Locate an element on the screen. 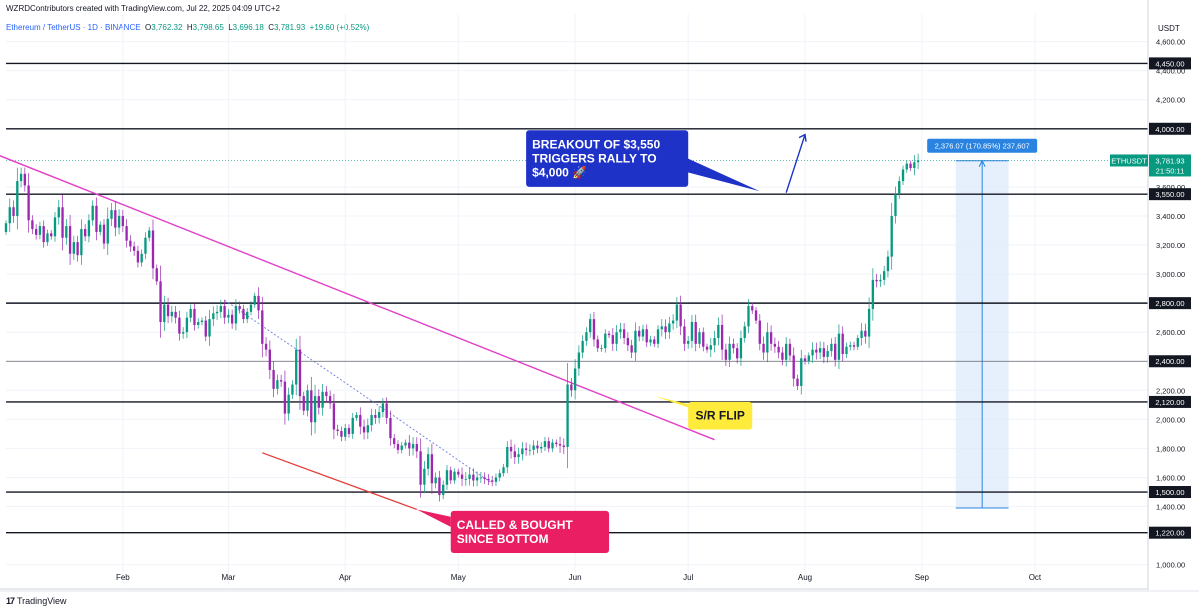 Image resolution: width=1199 pixels, height=609 pixels. y-tick-label: 4,400.00 is located at coordinates (1170, 71).